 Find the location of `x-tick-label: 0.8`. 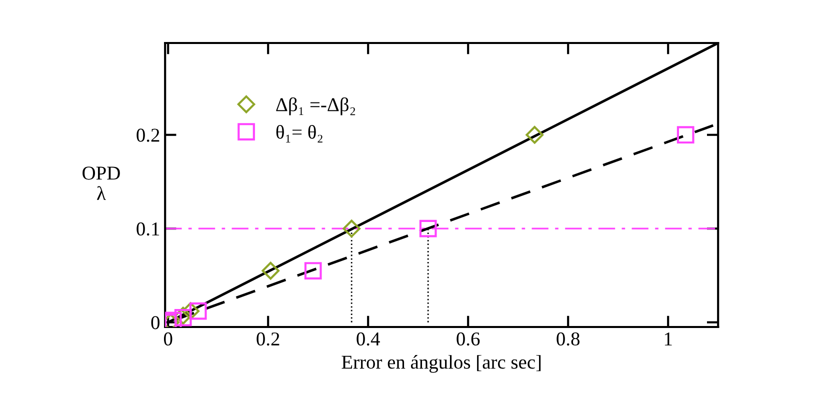

x-tick-label: 0.8 is located at coordinates (568, 339).